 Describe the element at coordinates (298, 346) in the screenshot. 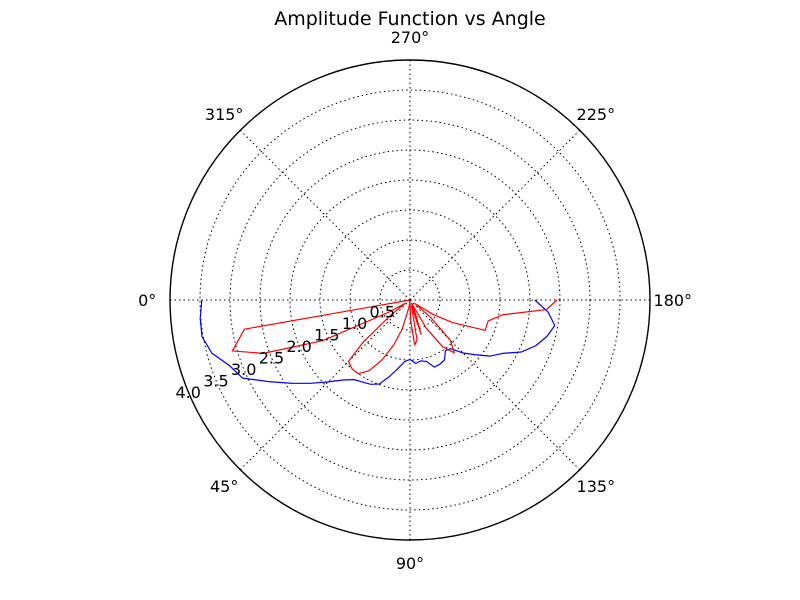

I see `radial-tick-label: 2.0` at that location.